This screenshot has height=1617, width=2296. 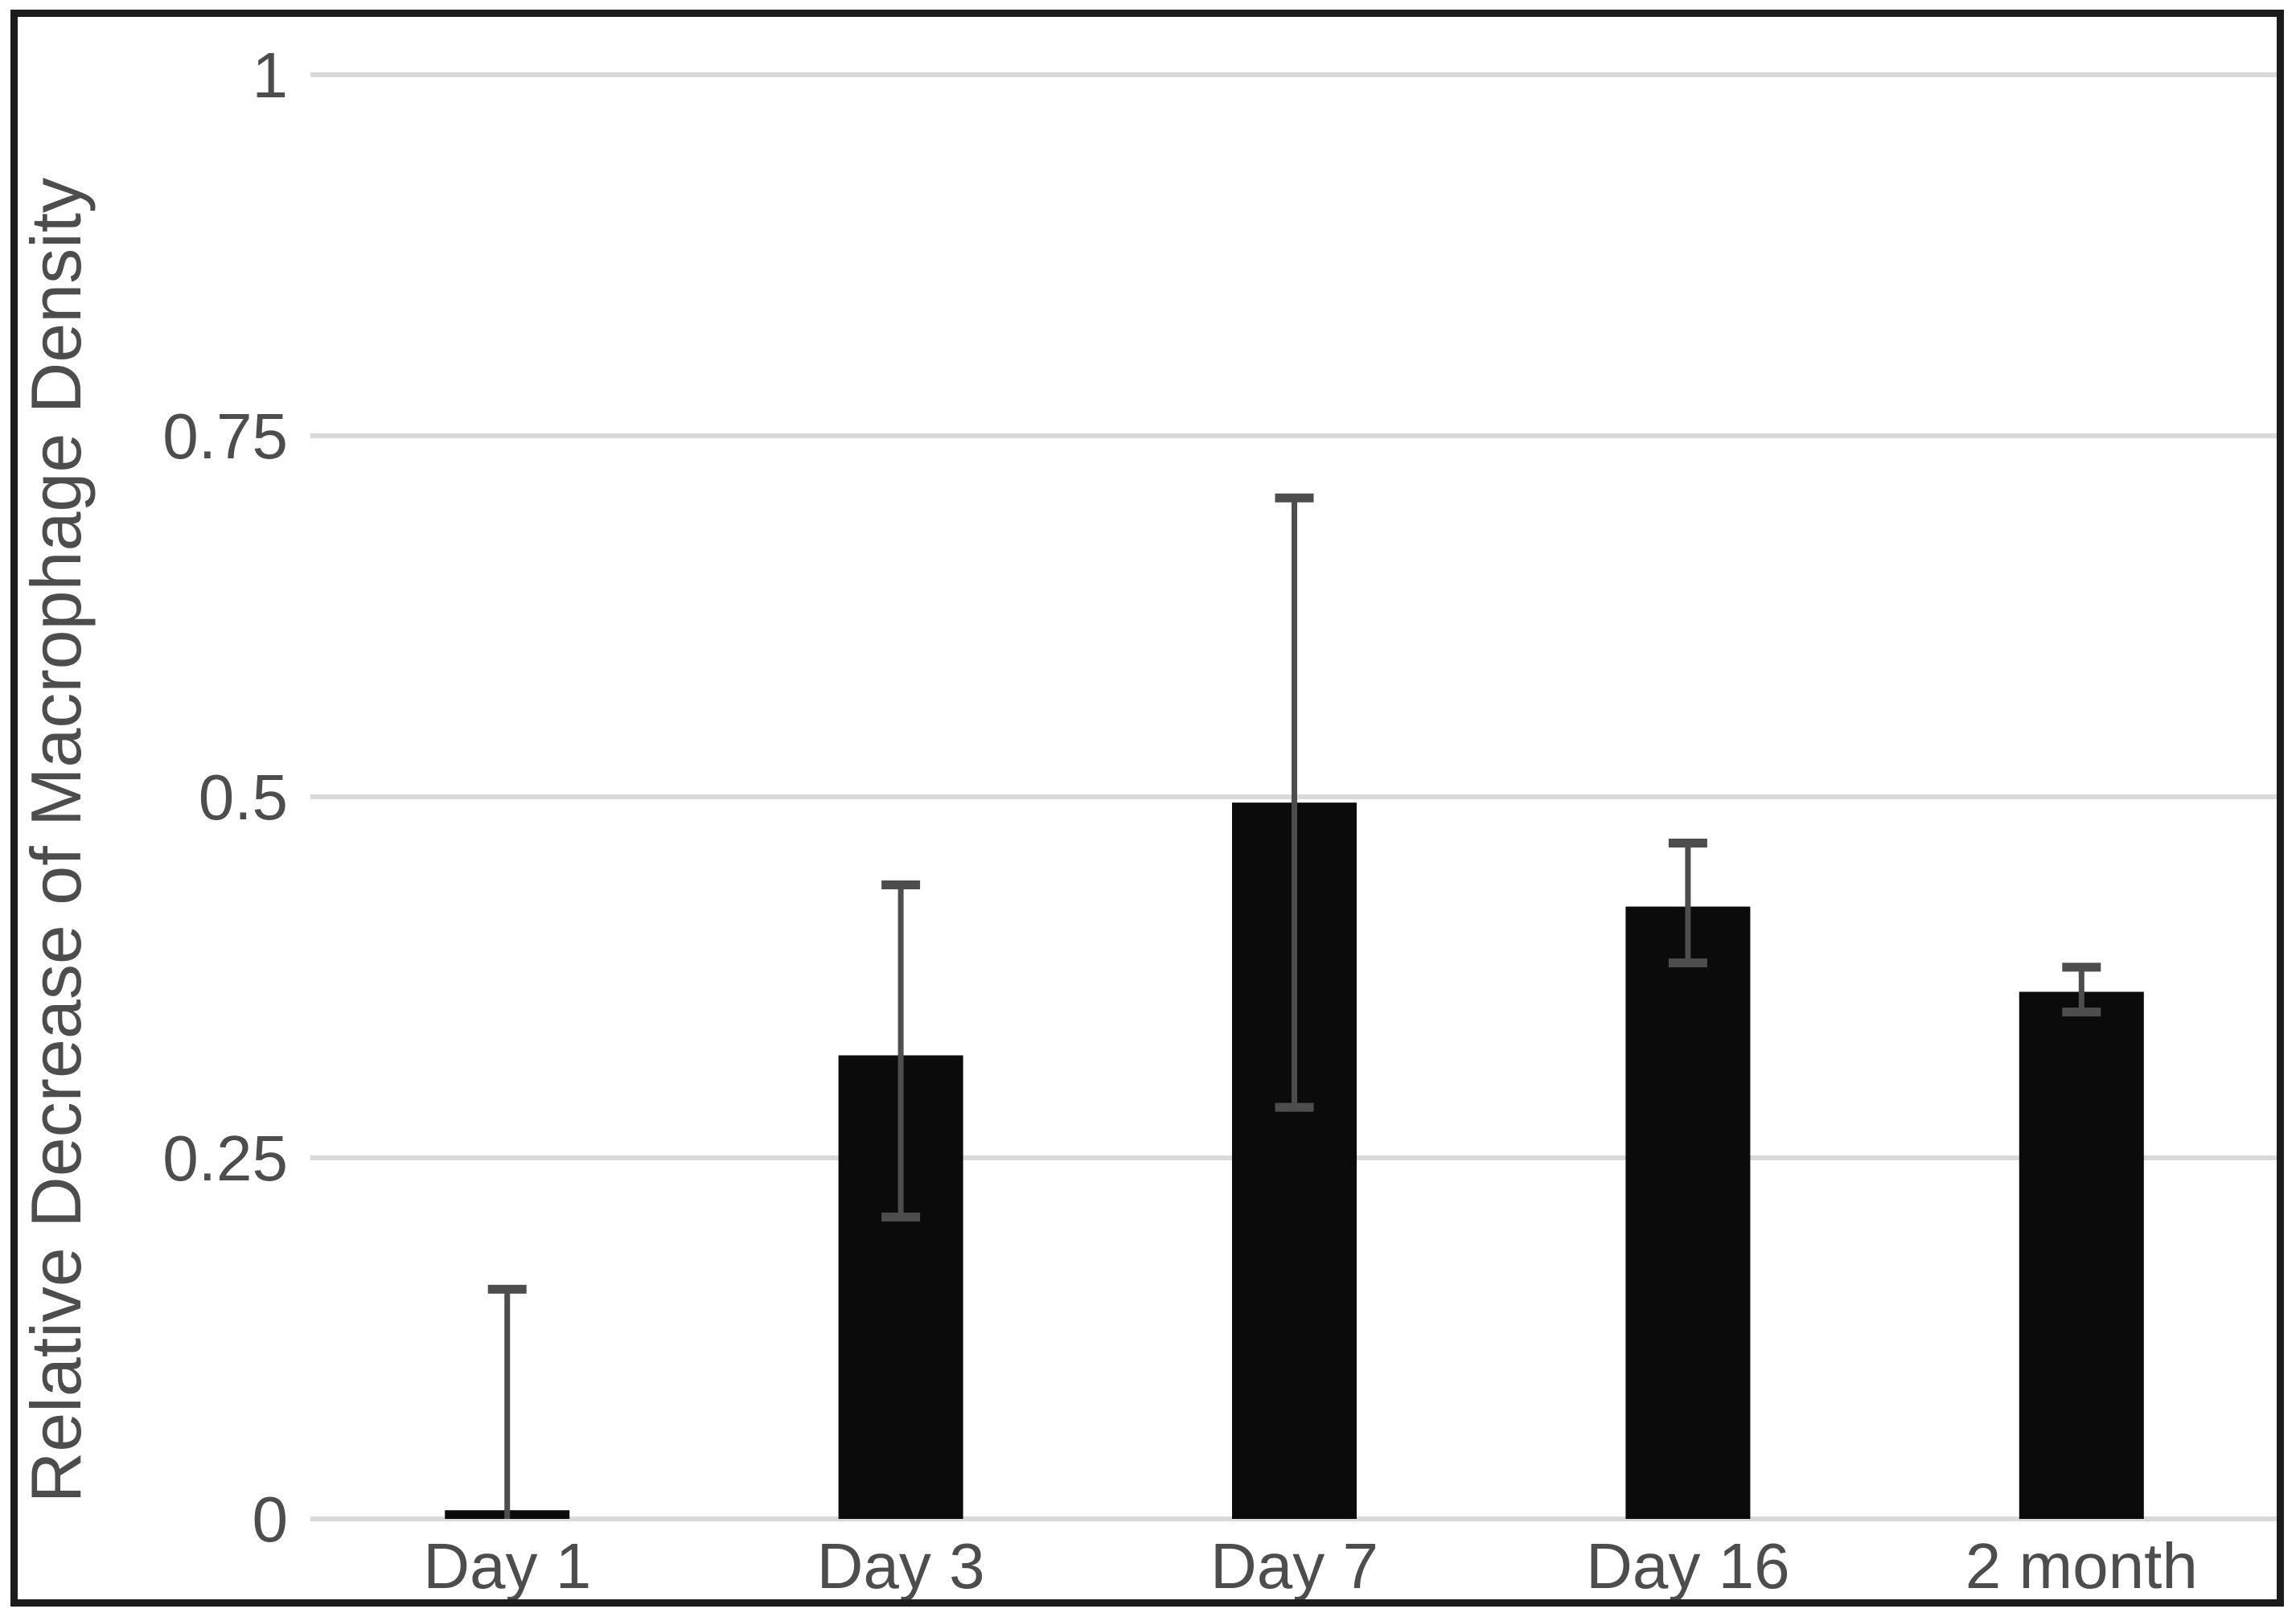 What do you see at coordinates (225, 1158) in the screenshot?
I see `y-tick-label: 0.25` at bounding box center [225, 1158].